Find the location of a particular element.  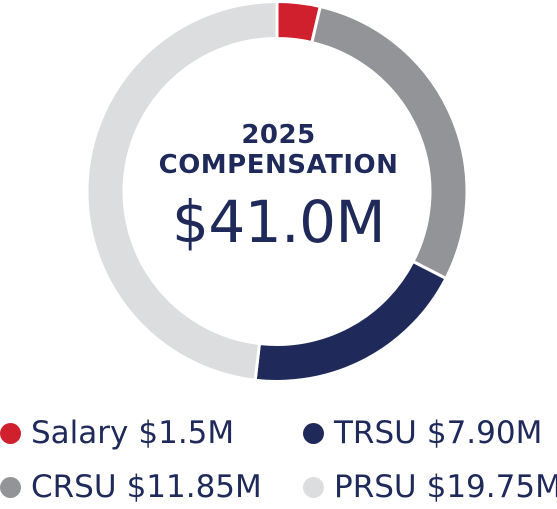

legend-value-trsu: $7.90M is located at coordinates (484, 433).